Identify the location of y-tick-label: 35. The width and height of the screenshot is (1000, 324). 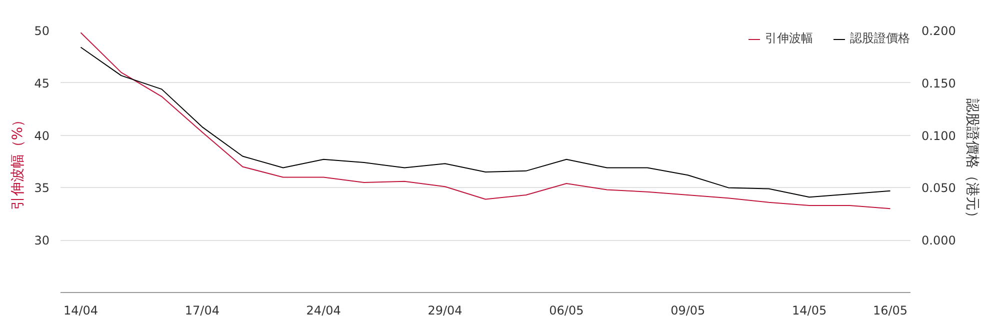
(42, 188).